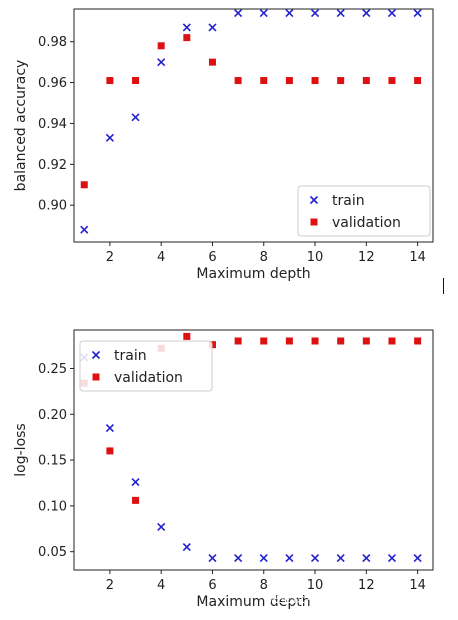  What do you see at coordinates (110, 585) in the screenshot?
I see `x-tick-label: 2` at bounding box center [110, 585].